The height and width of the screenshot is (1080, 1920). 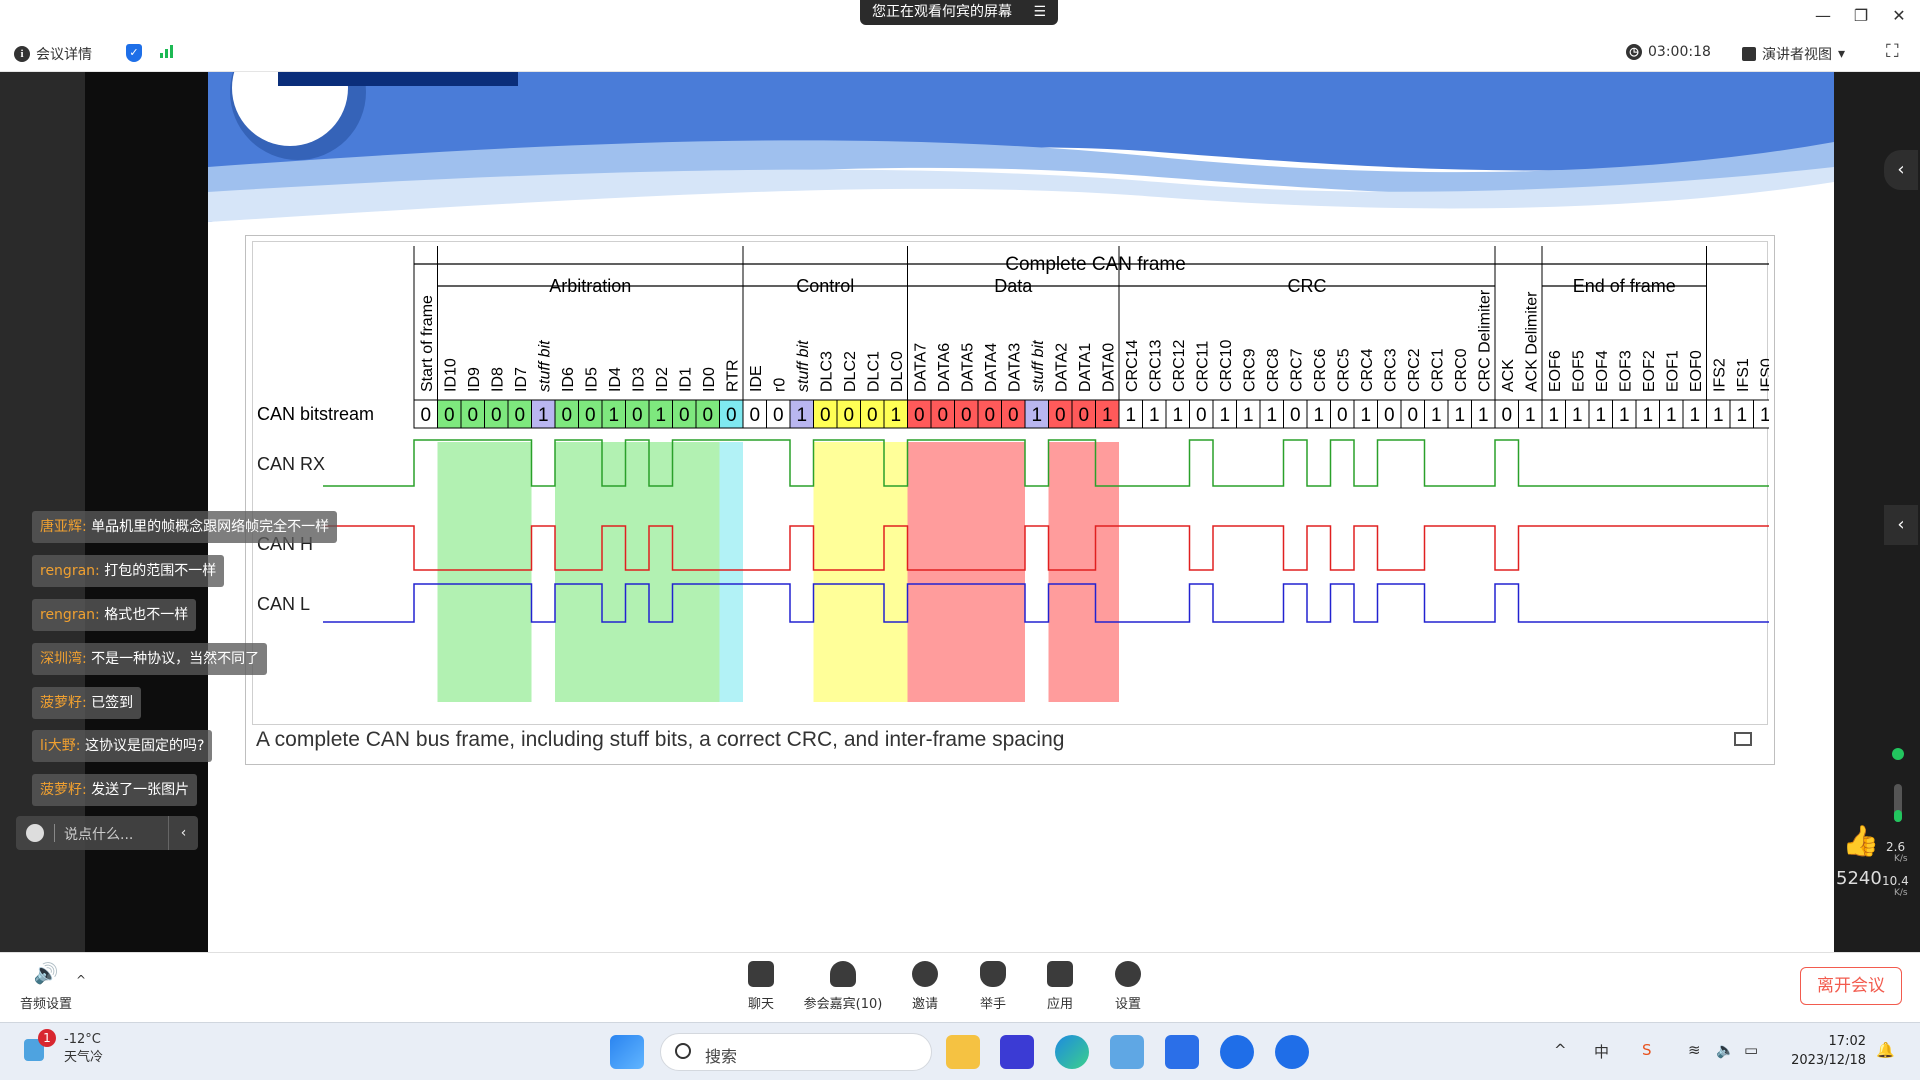 What do you see at coordinates (796, 1052) in the screenshot?
I see `taskbar-search: 搜索` at bounding box center [796, 1052].